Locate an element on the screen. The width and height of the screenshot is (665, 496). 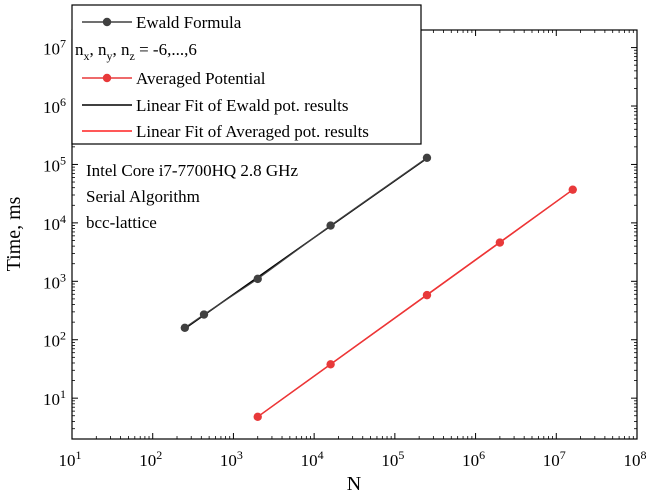
x-tick-label: 10⁴ is located at coordinates (312, 459).